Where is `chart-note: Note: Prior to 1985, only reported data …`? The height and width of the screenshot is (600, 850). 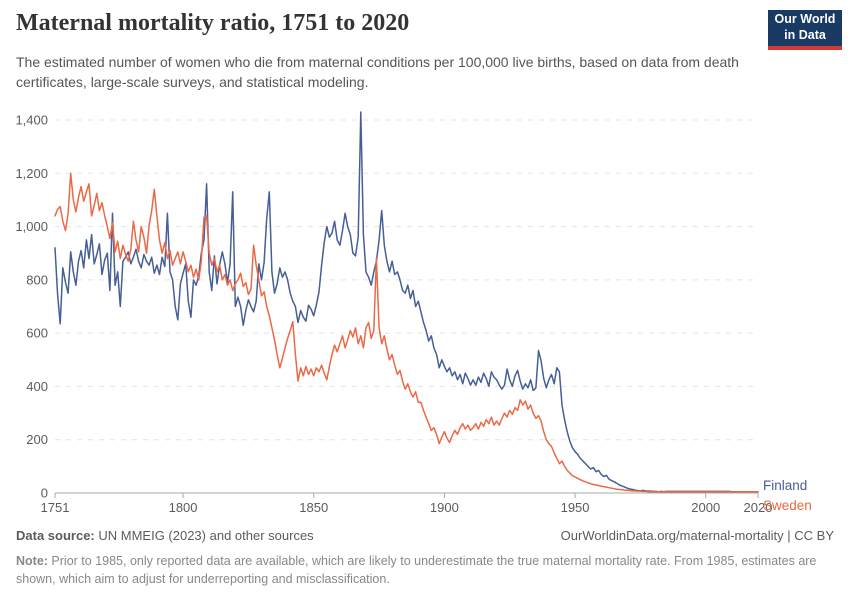
chart-note: Note: Prior to 1985, only reported data … is located at coordinates (425, 570).